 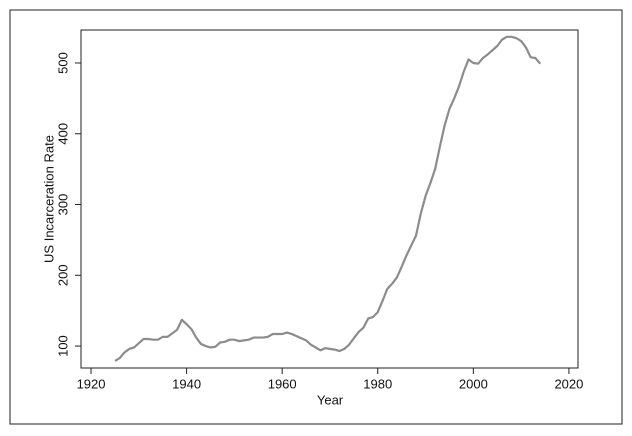 What do you see at coordinates (186, 383) in the screenshot?
I see `x-tick-label: 1940` at bounding box center [186, 383].